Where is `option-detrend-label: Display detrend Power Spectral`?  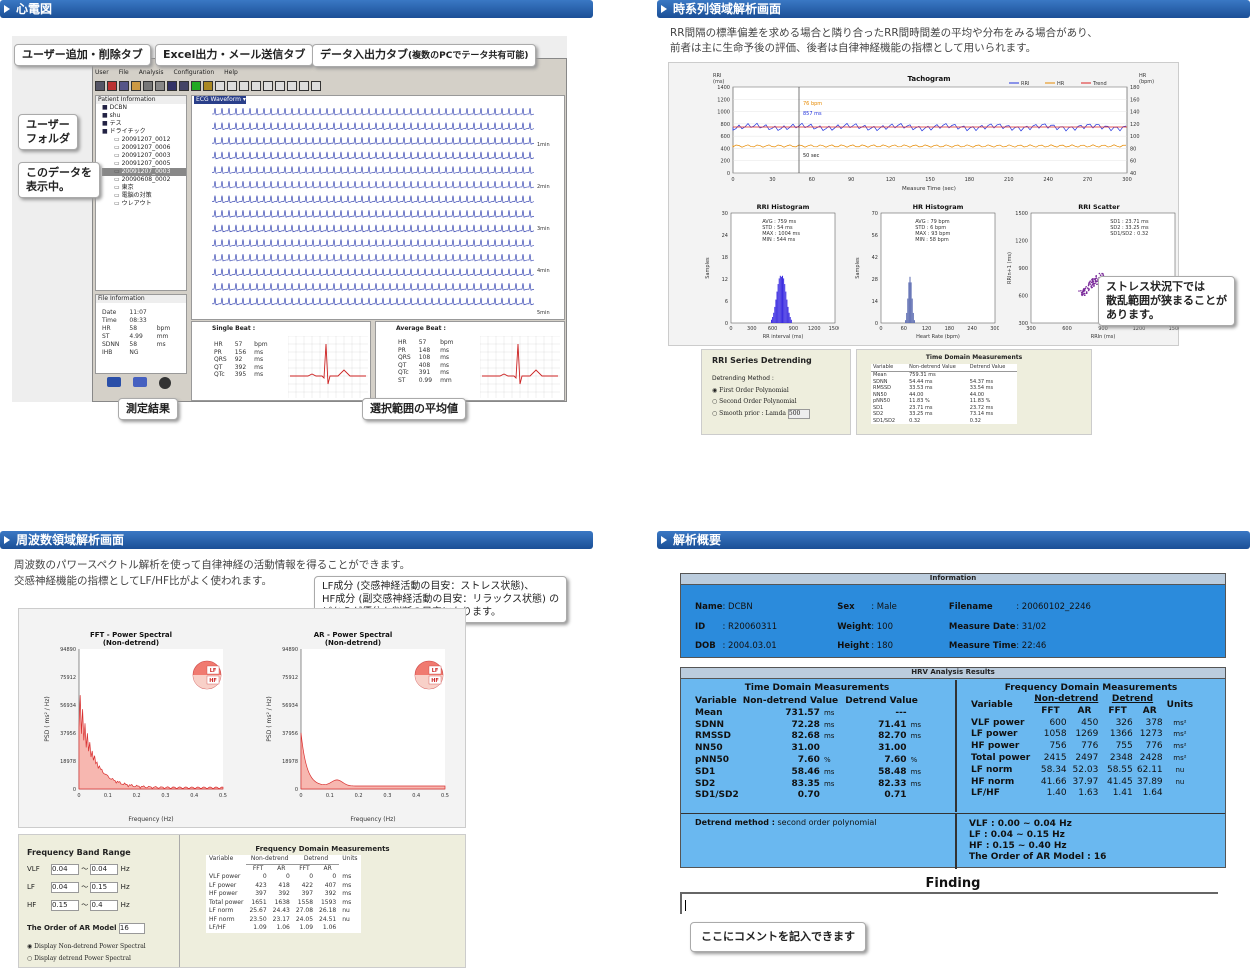
option-detrend-label: Display detrend Power Spectral is located at coordinates (82, 958).